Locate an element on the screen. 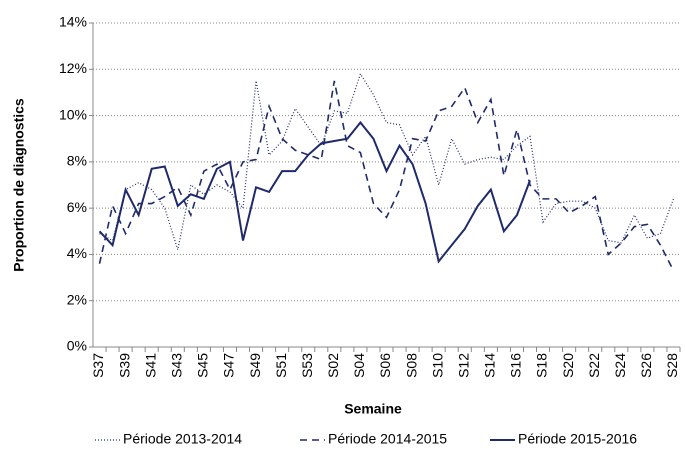  y-tick-label: 8% is located at coordinates (77, 161).